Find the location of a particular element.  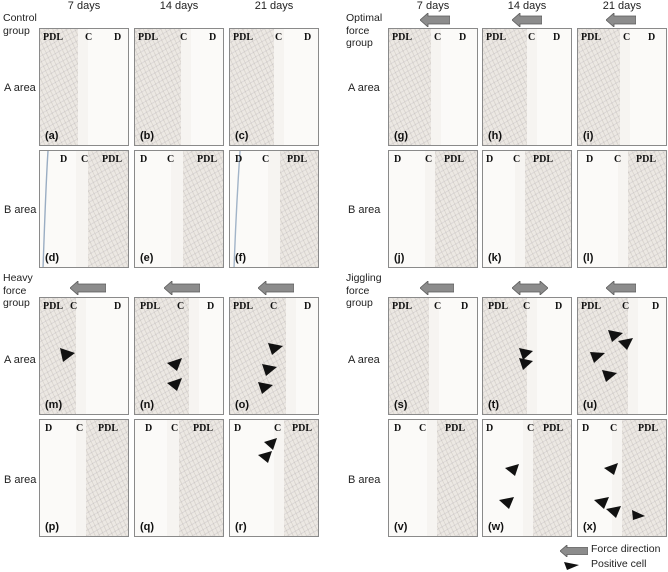

area-label-b-top-left: B area is located at coordinates (20, 210).